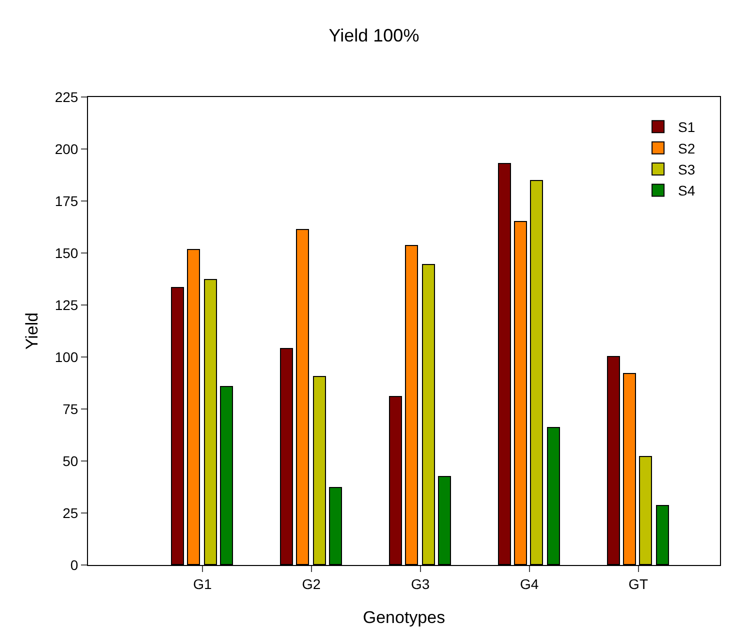 The image size is (748, 641). I want to click on y-tick-label: 125, so click(66, 304).